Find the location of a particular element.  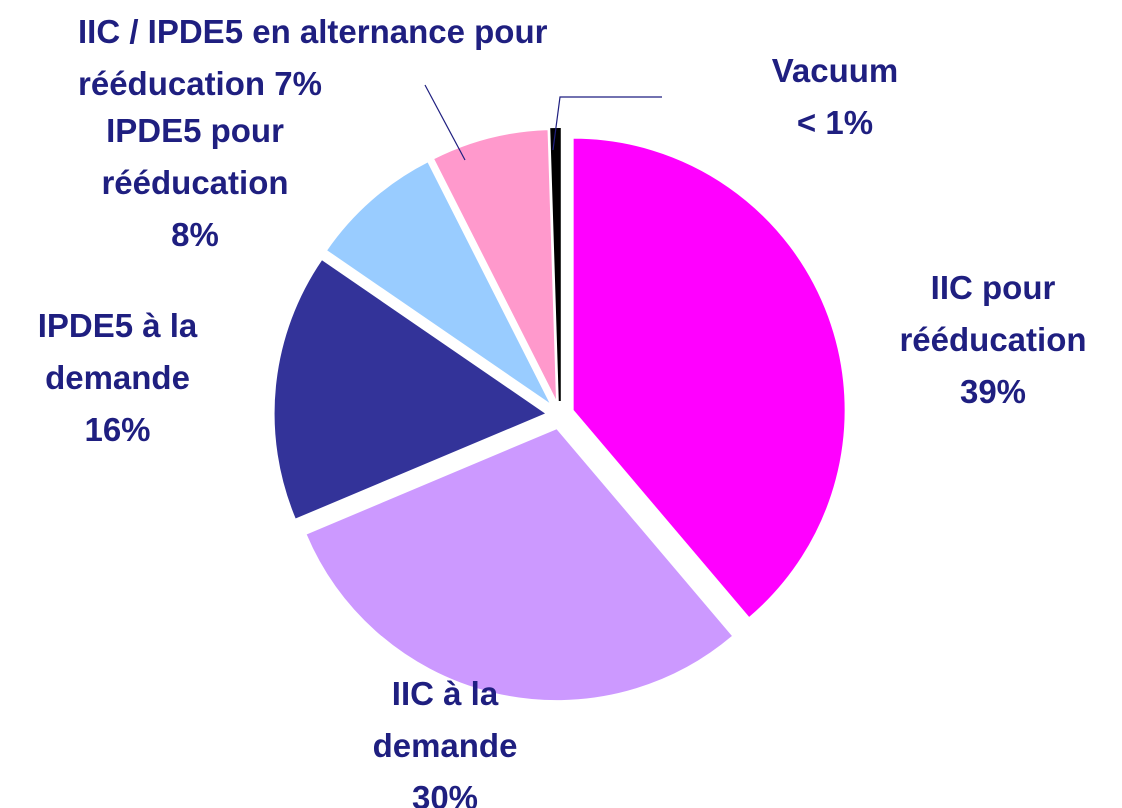

slice-label: IPDE5 pour rééducation 8% is located at coordinates (195, 183).